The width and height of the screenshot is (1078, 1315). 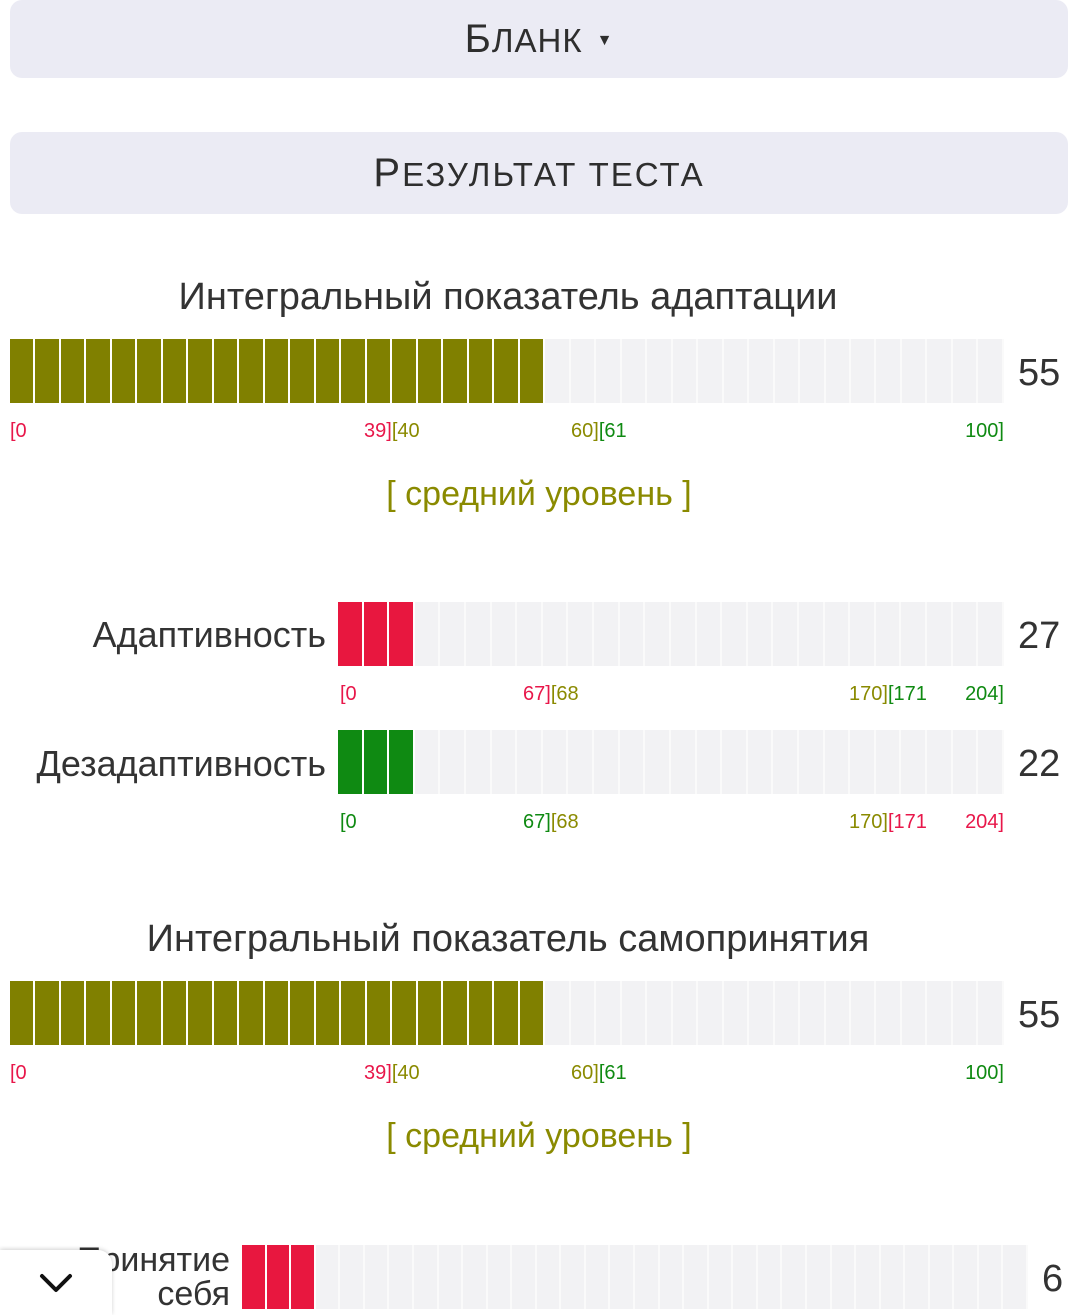 I want to click on collapse-button, so click(x=56, y=1282).